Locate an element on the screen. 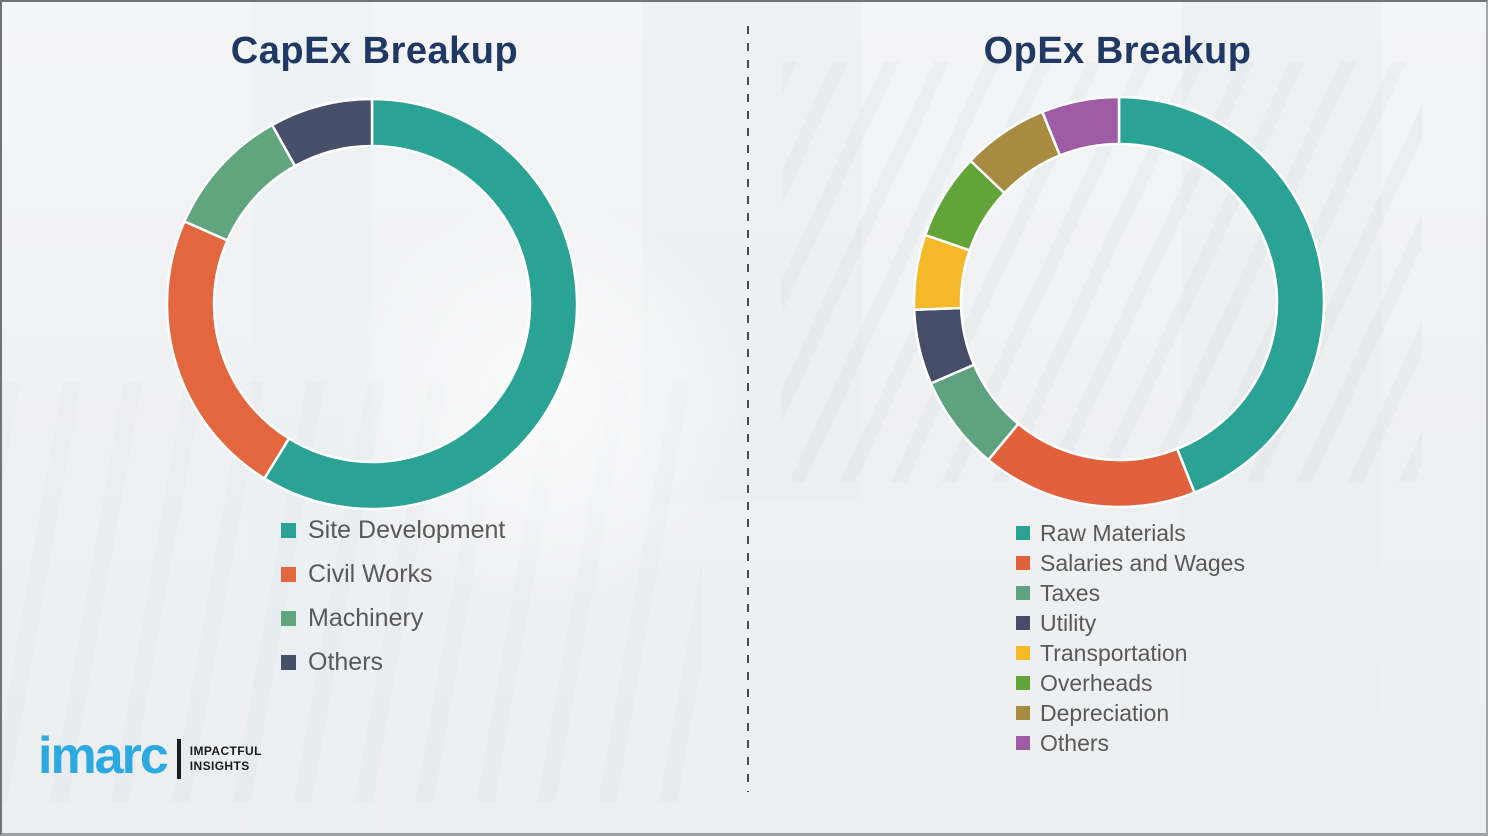  capex-chart-title: CapEx Breakup is located at coordinates (374, 51).